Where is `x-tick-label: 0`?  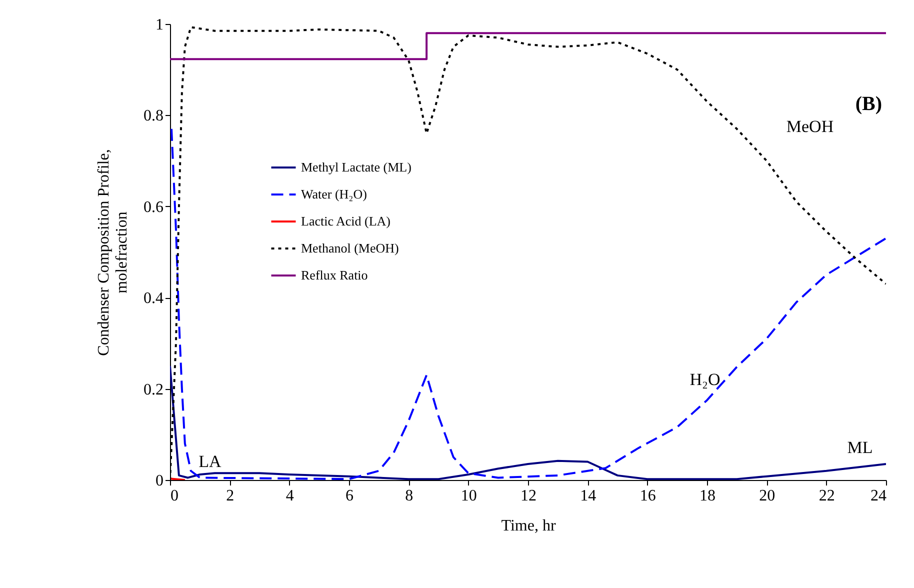 x-tick-label: 0 is located at coordinates (174, 496).